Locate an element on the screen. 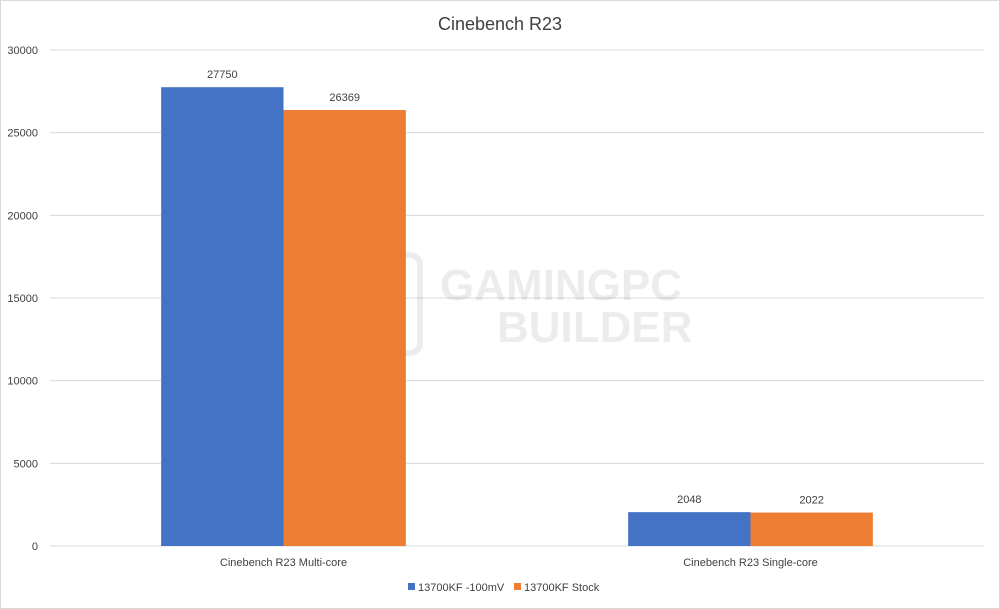  y-tick-label: 10000 is located at coordinates (22, 382).